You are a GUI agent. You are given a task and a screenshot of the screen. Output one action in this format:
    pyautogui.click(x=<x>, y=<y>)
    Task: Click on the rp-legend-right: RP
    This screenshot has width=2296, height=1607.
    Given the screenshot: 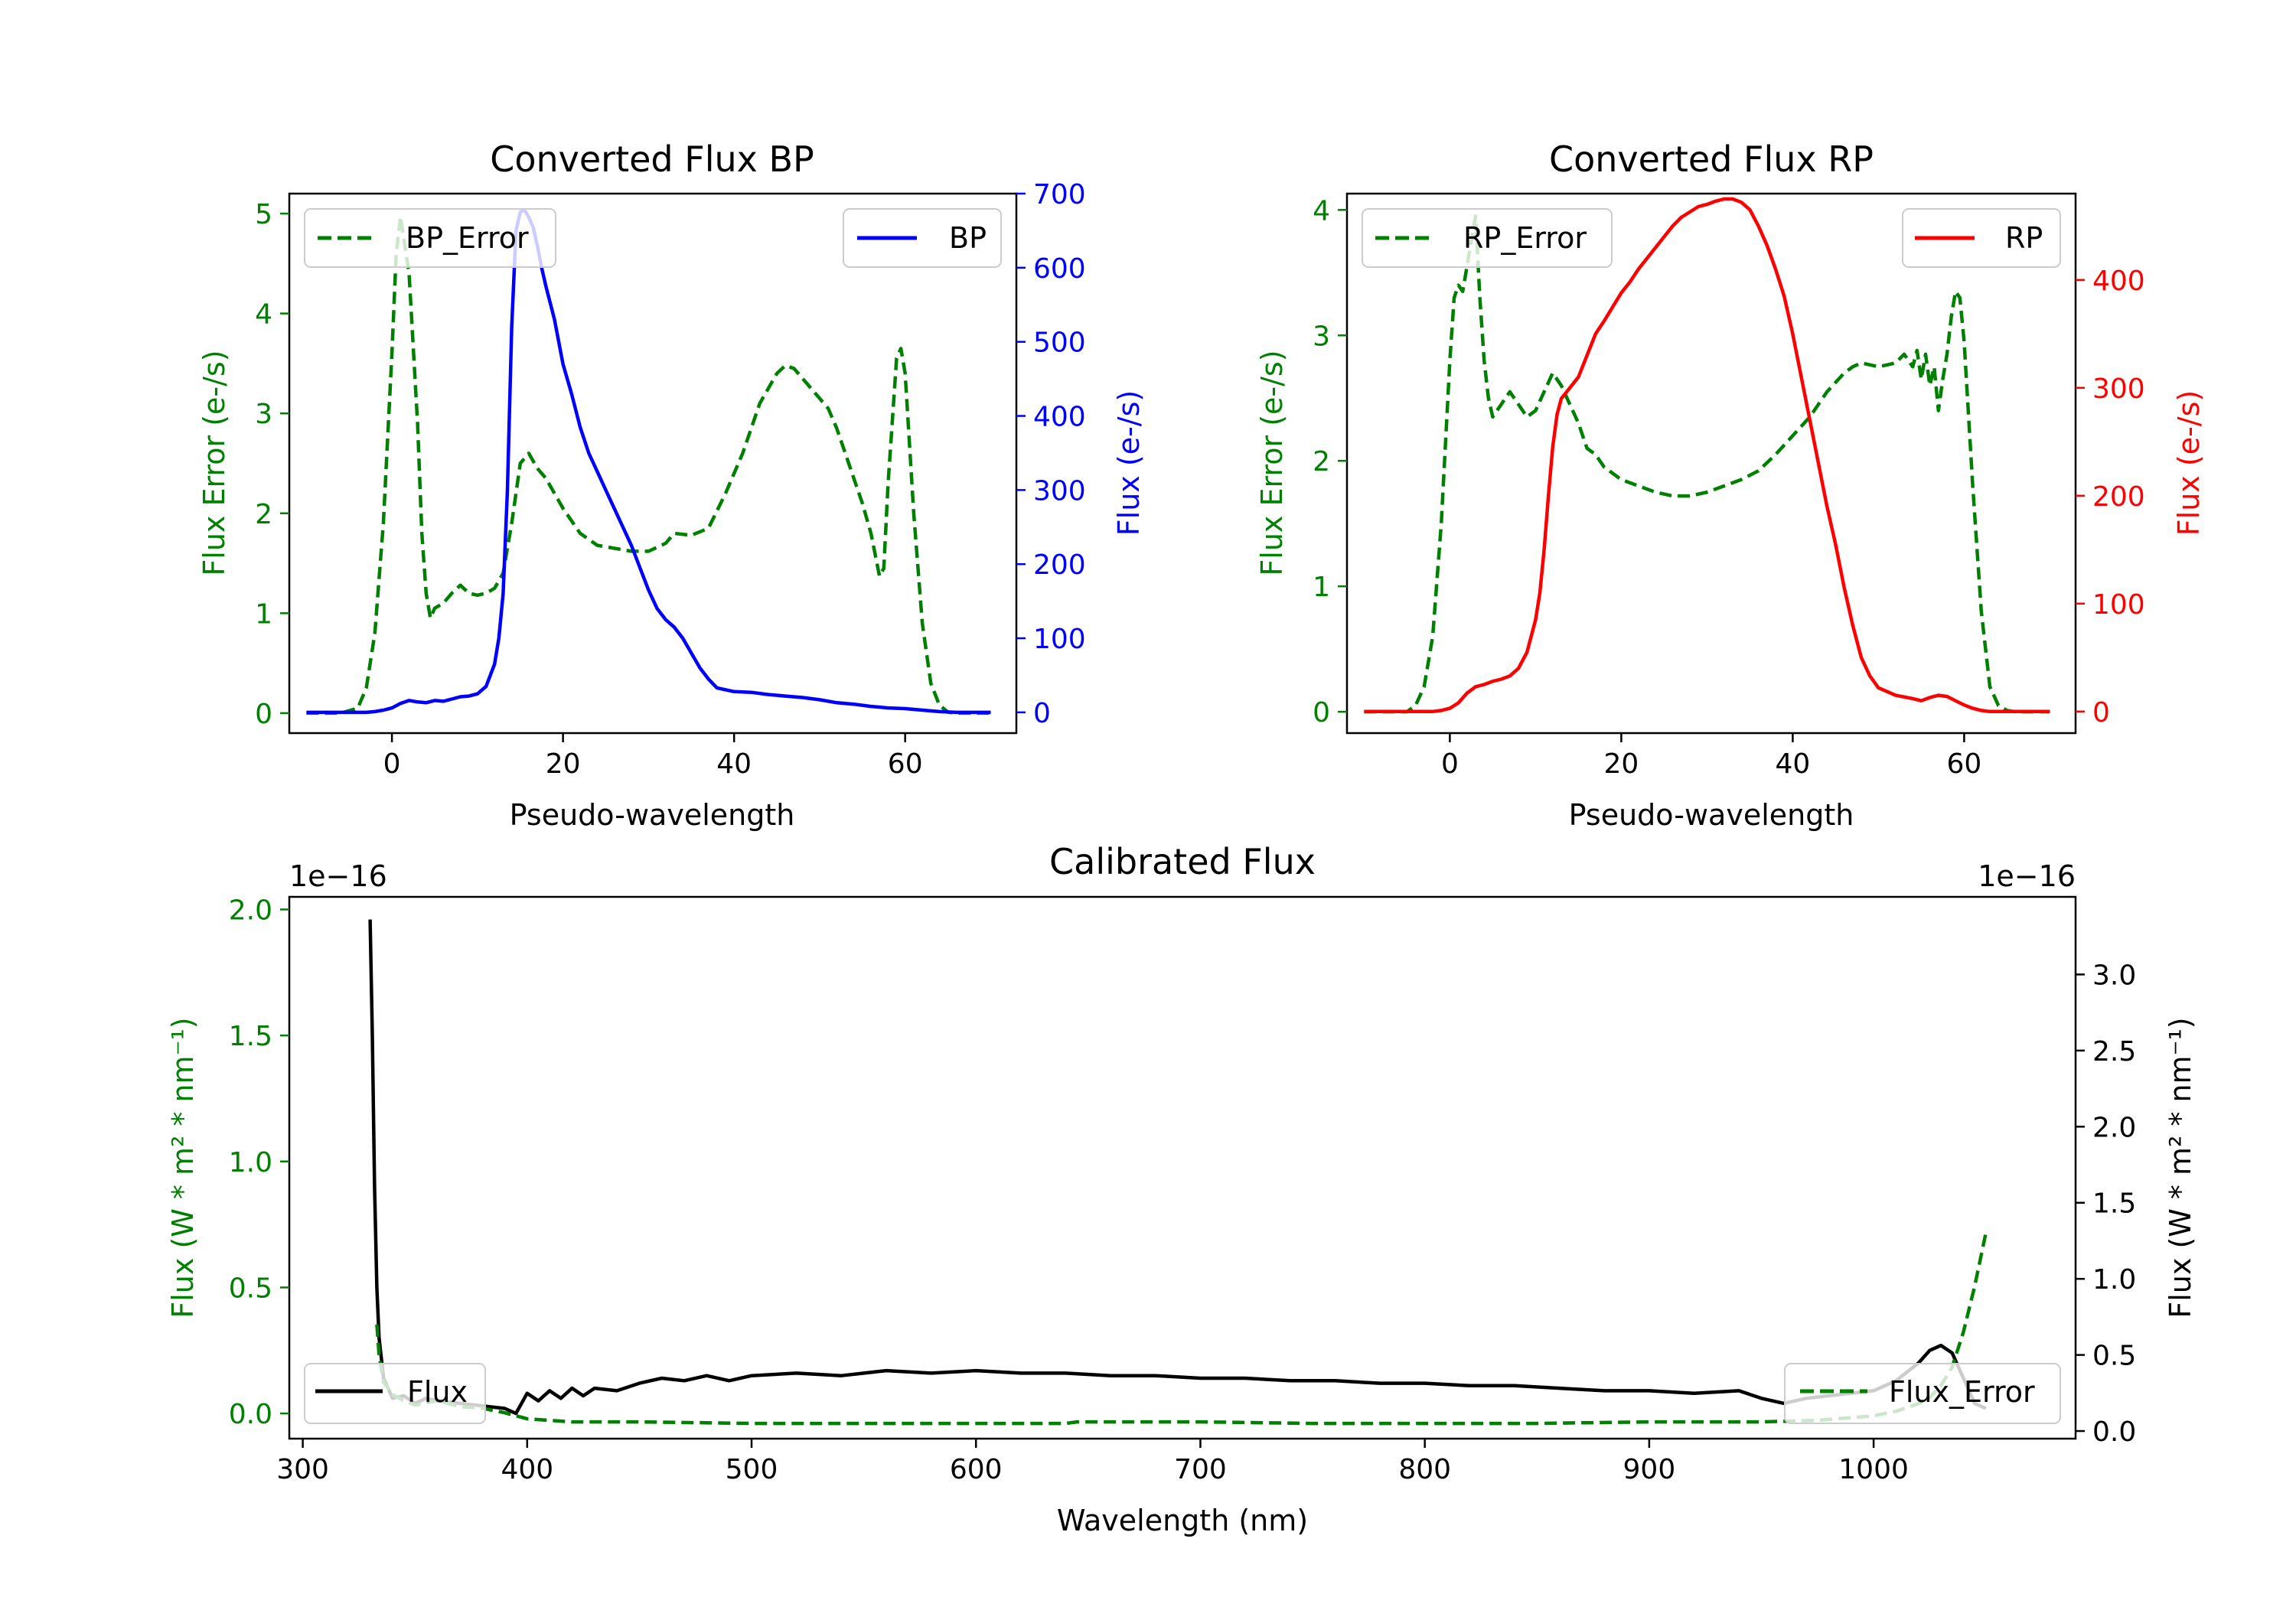 What is the action you would take?
    pyautogui.click(x=1981, y=238)
    